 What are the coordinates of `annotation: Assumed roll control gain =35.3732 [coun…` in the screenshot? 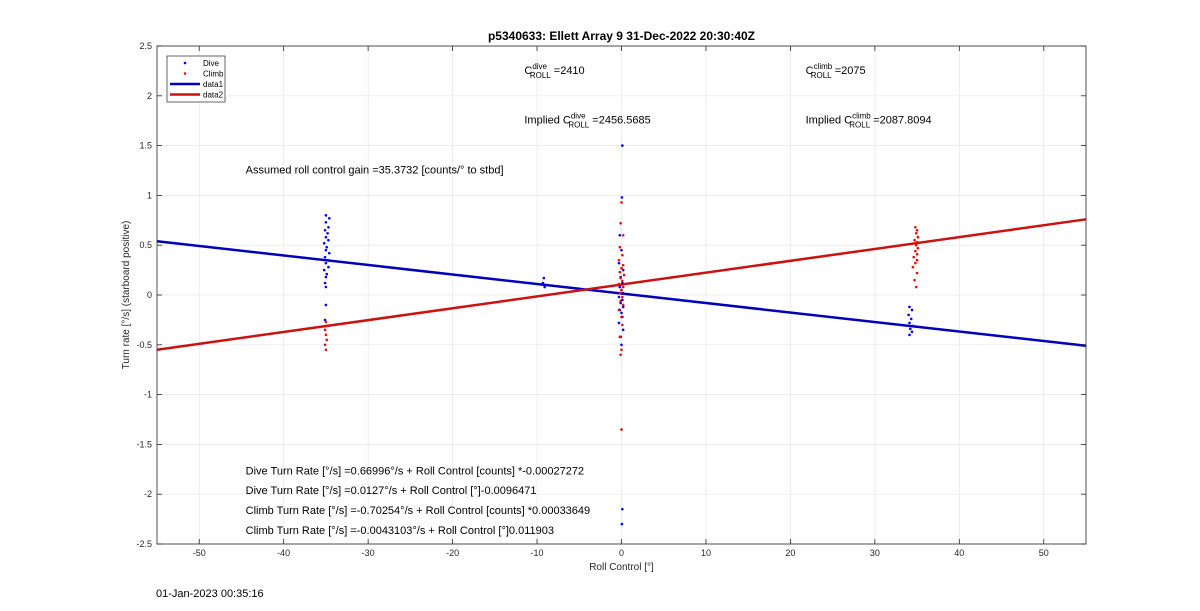 It's located at (375, 170).